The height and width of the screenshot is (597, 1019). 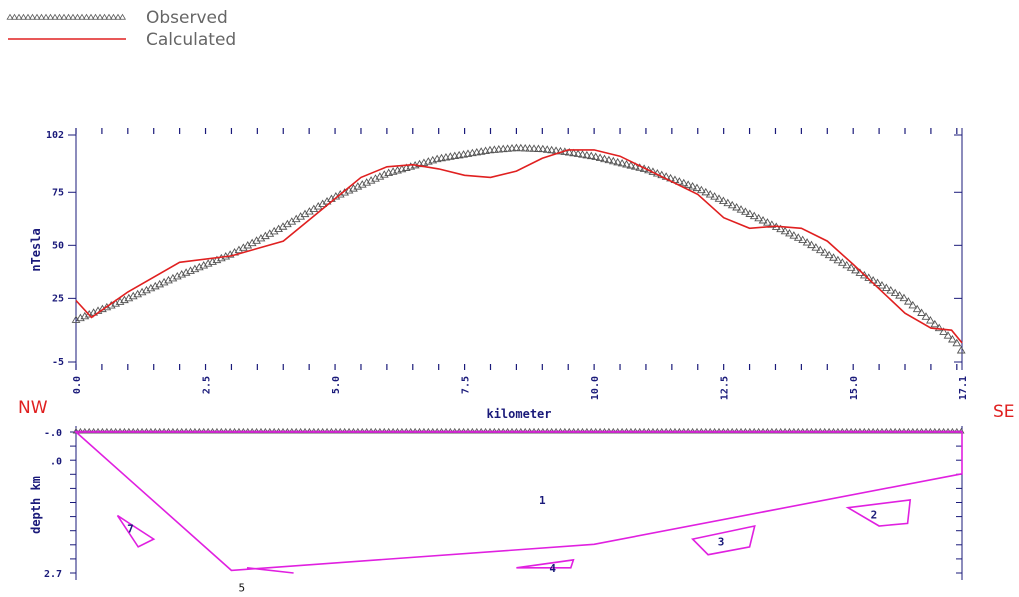 What do you see at coordinates (520, 388) in the screenshot?
I see `x-tick-labels: 0.0 2.5 5.0 7.5 10.0 12.5 15.0 17.1` at bounding box center [520, 388].